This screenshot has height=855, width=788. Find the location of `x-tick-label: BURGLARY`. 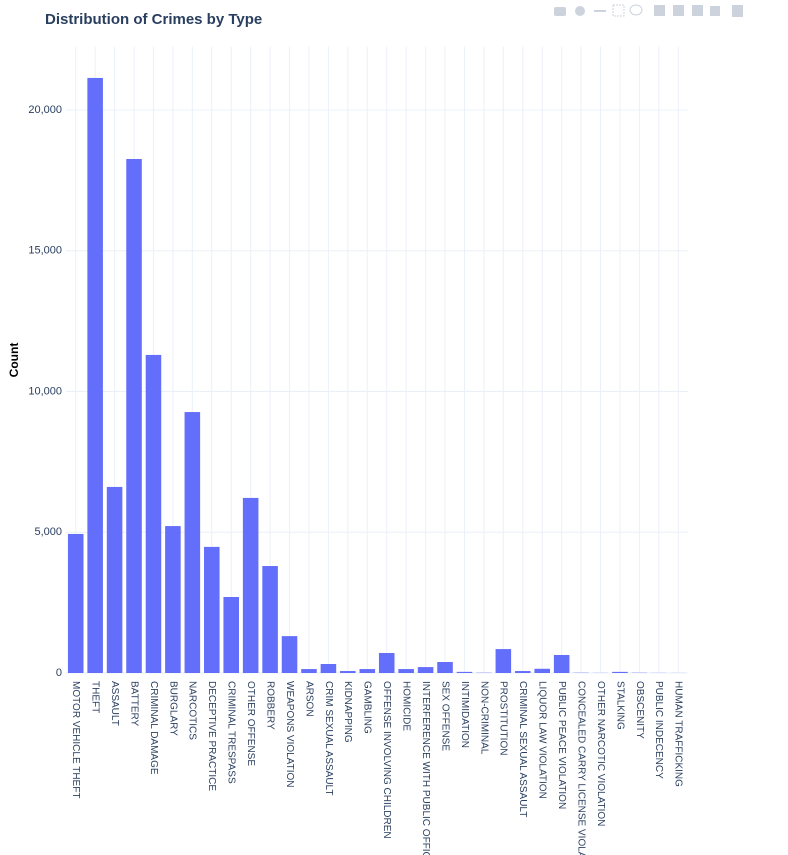

x-tick-label: BURGLARY is located at coordinates (172, 708).